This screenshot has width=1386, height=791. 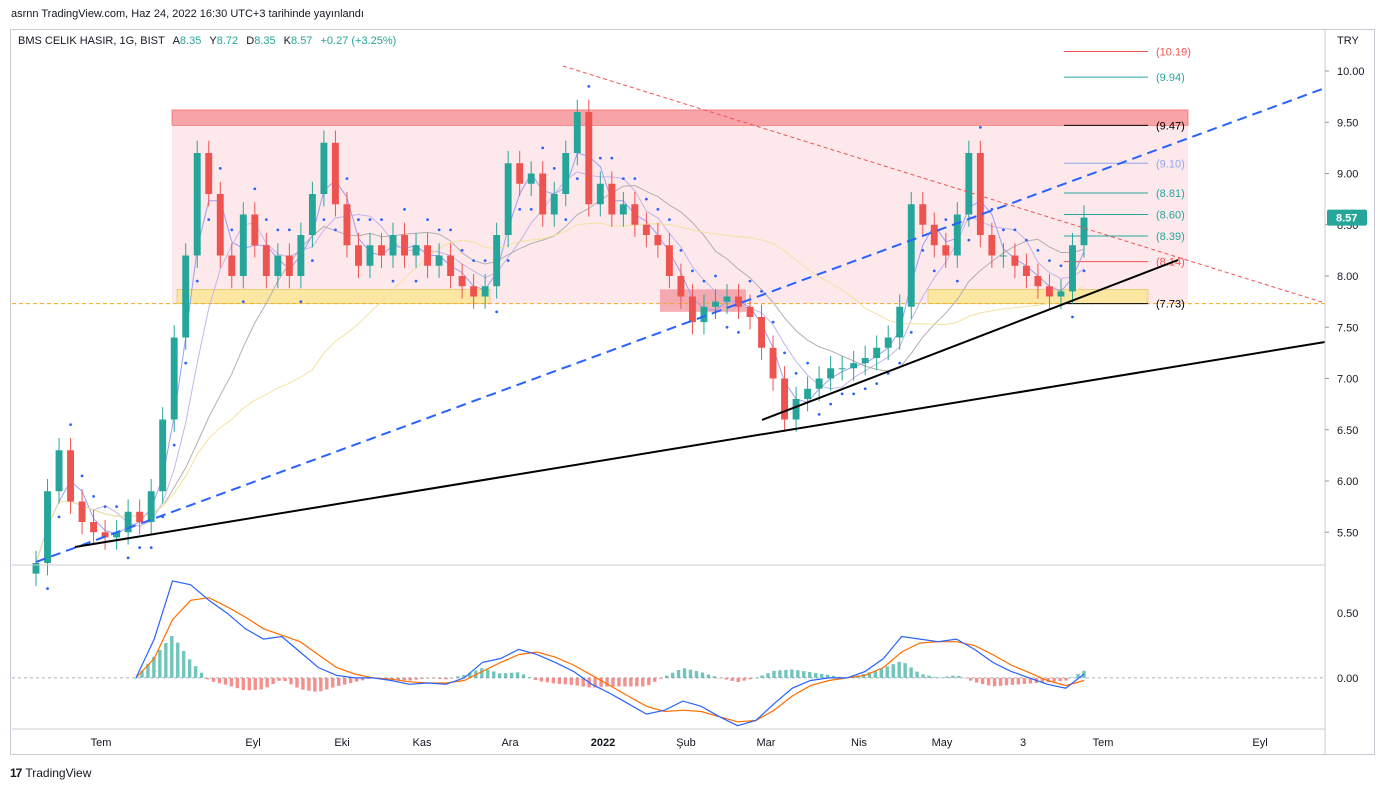 I want to click on time-tick-label: Kas, so click(x=422, y=743).